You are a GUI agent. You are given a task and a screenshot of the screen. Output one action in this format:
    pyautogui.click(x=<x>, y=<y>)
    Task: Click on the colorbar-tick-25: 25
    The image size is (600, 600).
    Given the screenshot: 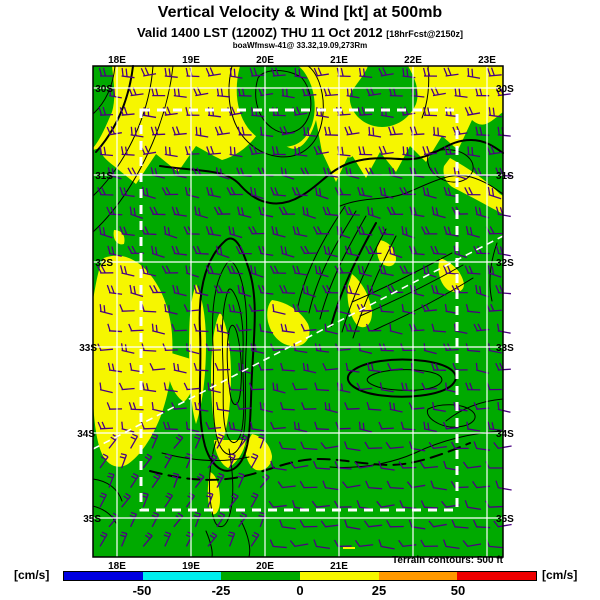 What is the action you would take?
    pyautogui.click(x=379, y=590)
    